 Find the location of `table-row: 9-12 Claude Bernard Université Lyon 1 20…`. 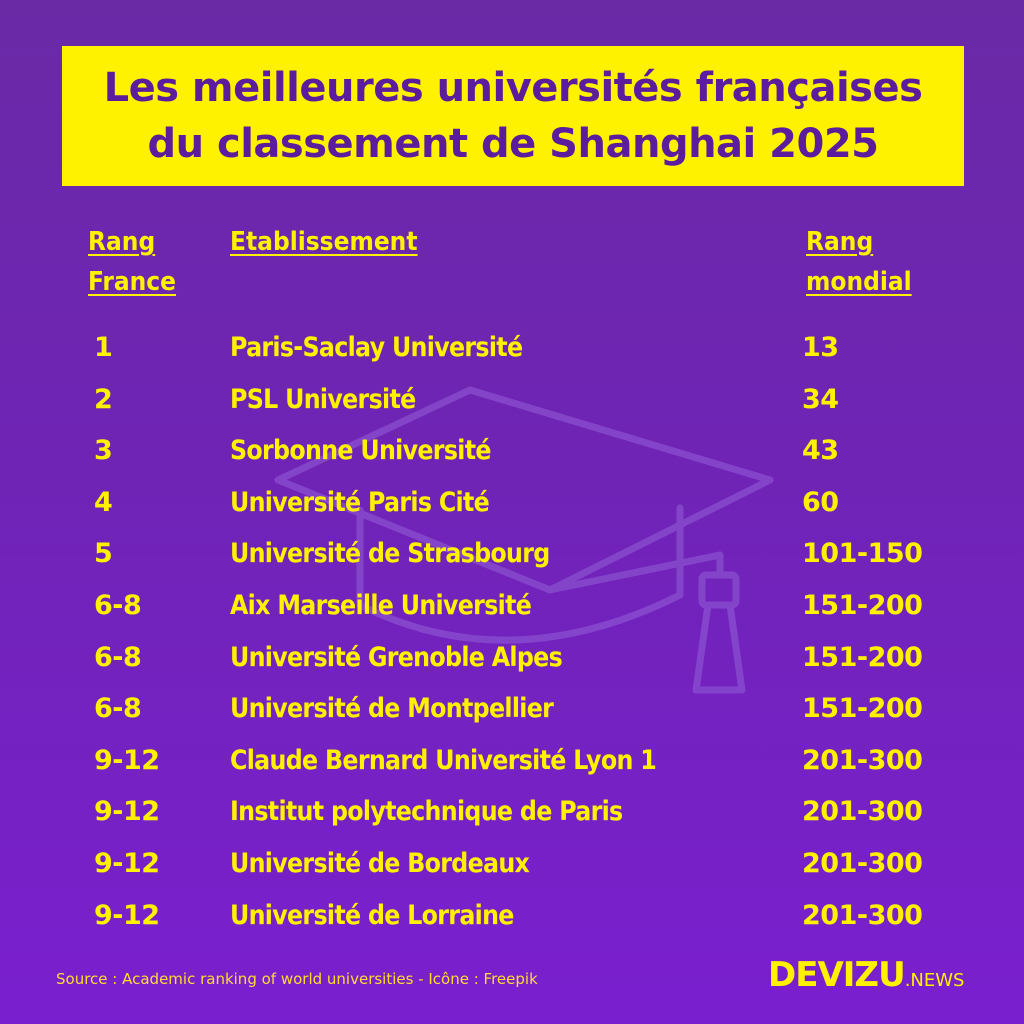

table-row: 9-12 Claude Bernard Université Lyon 1 20… is located at coordinates (512, 761).